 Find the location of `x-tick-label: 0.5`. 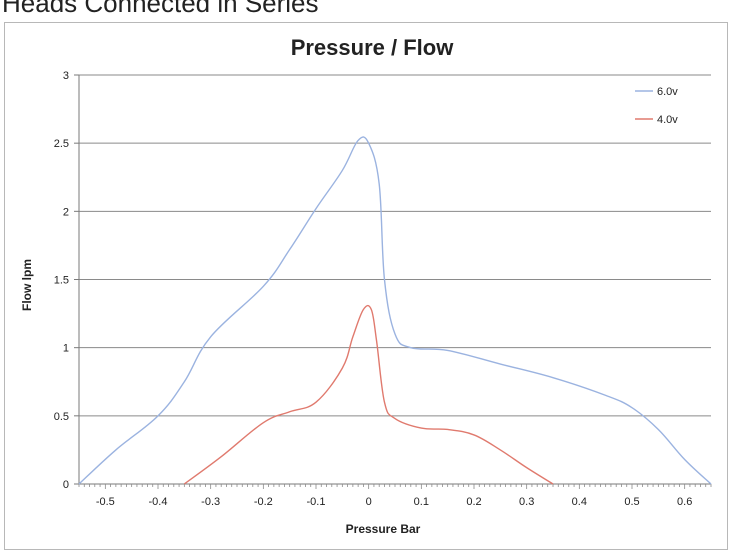

x-tick-label: 0.5 is located at coordinates (631, 502).